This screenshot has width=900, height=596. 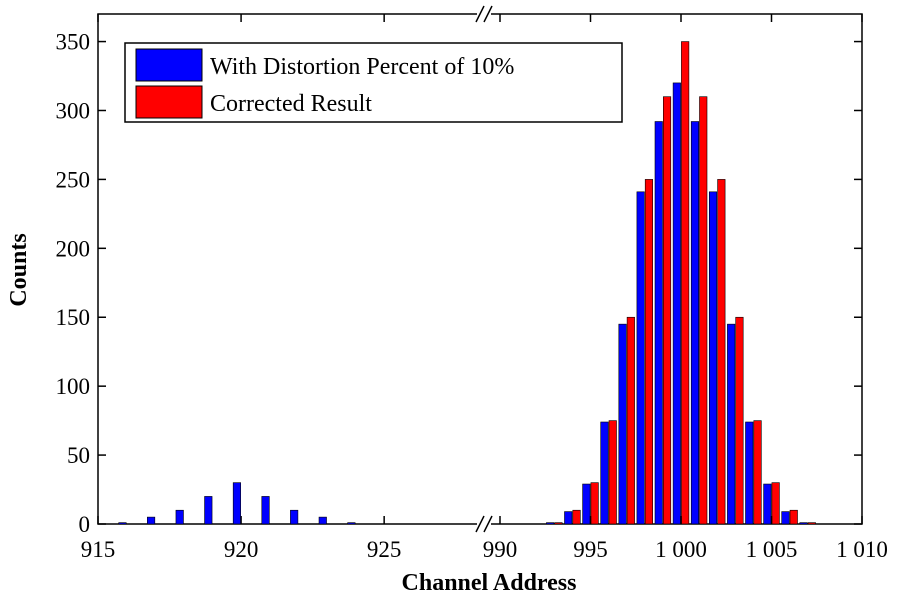 I want to click on y-tick-label: 300, so click(x=73, y=110).